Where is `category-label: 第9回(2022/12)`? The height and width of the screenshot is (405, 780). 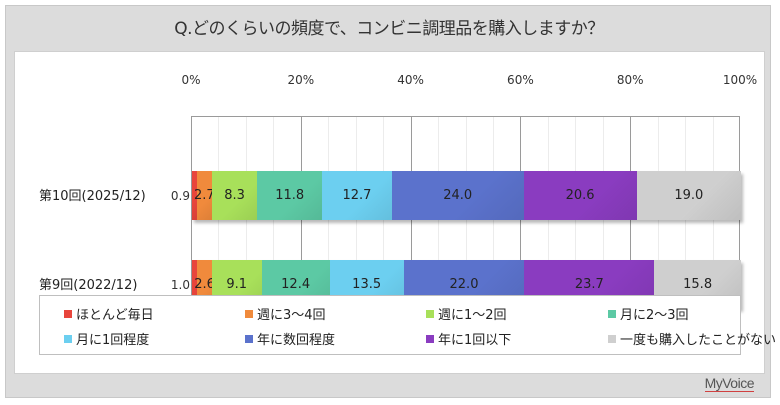
category-label: 第9回(2022/12) is located at coordinates (88, 285).